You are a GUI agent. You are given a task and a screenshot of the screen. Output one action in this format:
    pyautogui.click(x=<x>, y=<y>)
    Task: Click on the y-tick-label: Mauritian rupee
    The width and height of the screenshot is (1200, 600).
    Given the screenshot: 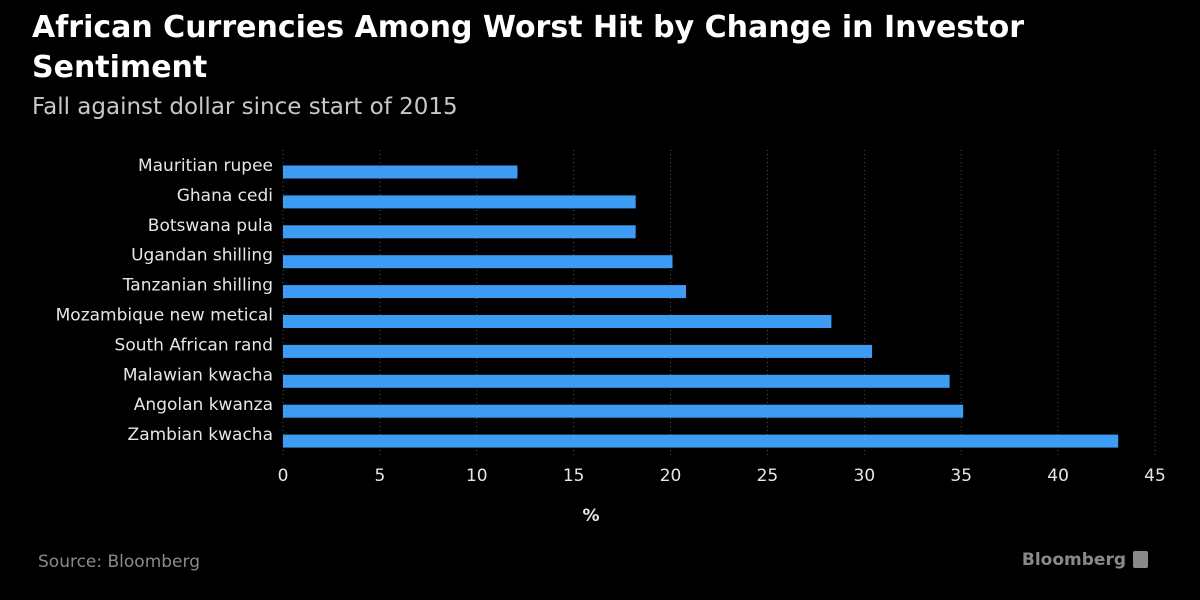 What is the action you would take?
    pyautogui.click(x=205, y=166)
    